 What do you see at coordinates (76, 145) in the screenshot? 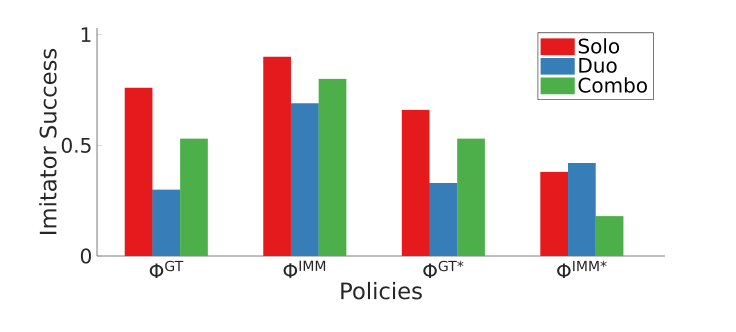
I see `y-tick-label: 0.5` at bounding box center [76, 145].